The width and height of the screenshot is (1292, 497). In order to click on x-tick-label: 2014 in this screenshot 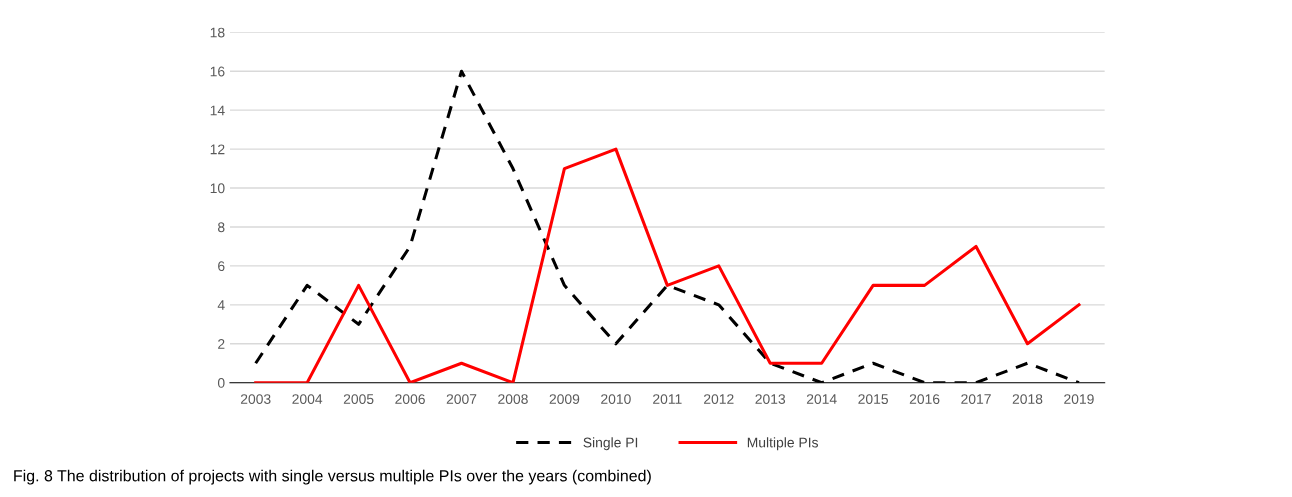, I will do `click(821, 399)`.